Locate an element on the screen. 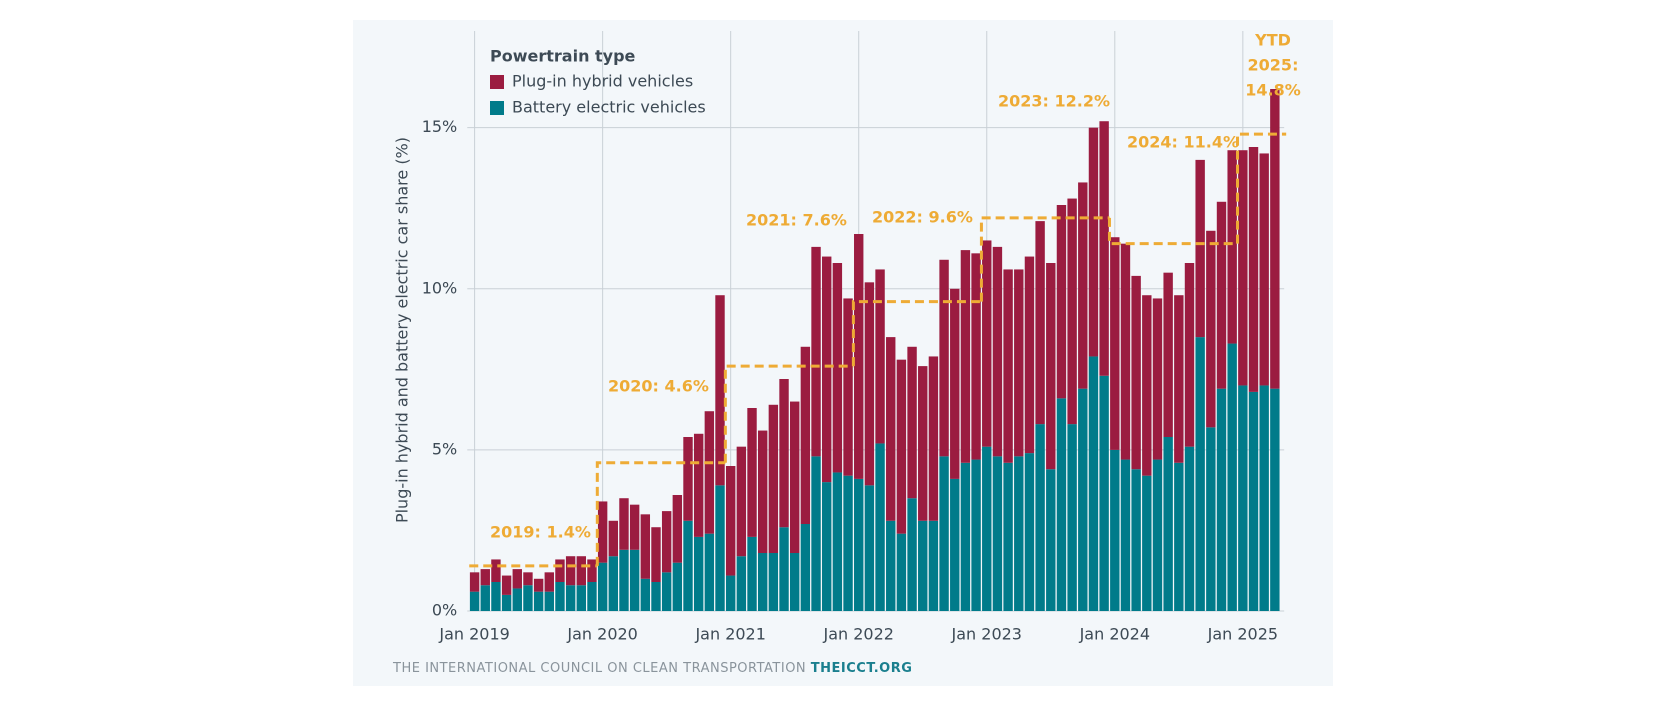 The image size is (1679, 701). annotation: 2022: 9.6% is located at coordinates (922, 217).